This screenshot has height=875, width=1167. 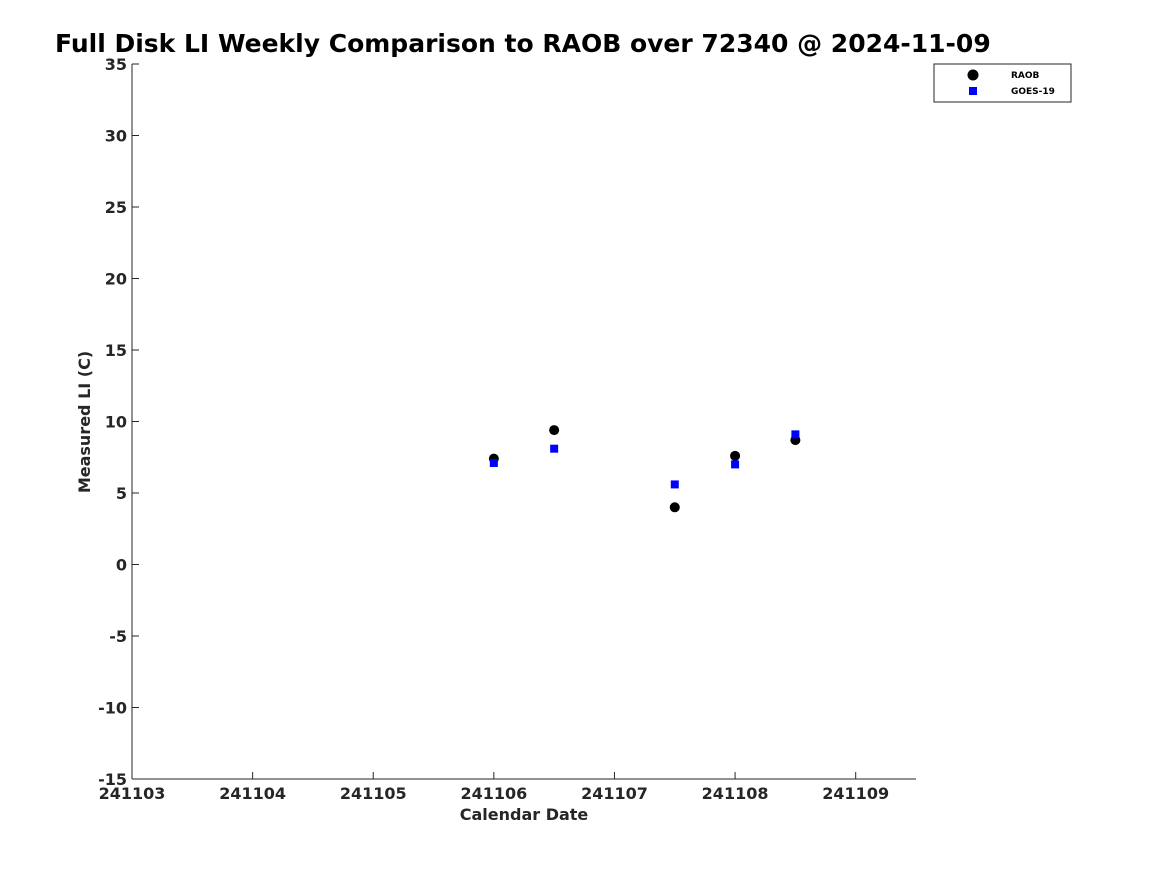 I want to click on y-tick-label: 30, so click(x=116, y=136).